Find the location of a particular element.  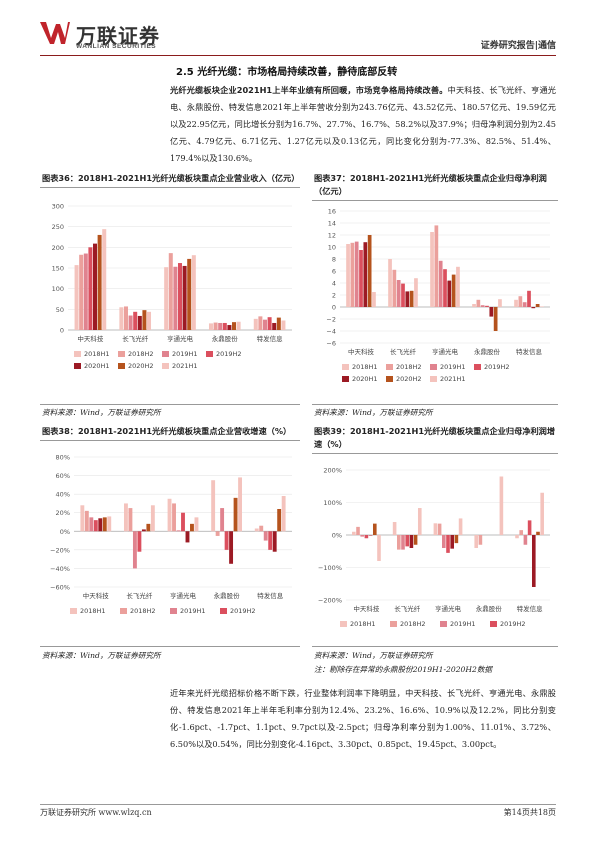

figure-39-source: 资料来源：Wind，万联证券研究所 is located at coordinates (373, 655).